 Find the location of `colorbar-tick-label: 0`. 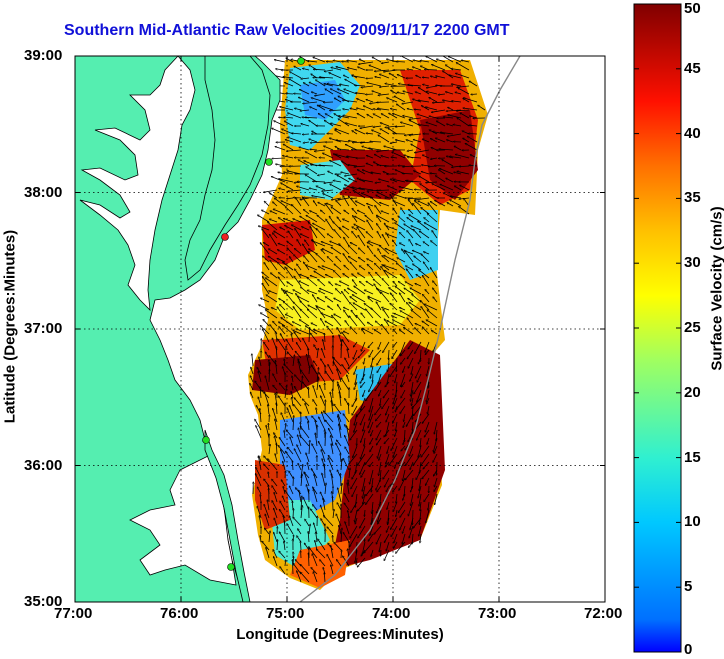

colorbar-tick-label: 0 is located at coordinates (688, 649).